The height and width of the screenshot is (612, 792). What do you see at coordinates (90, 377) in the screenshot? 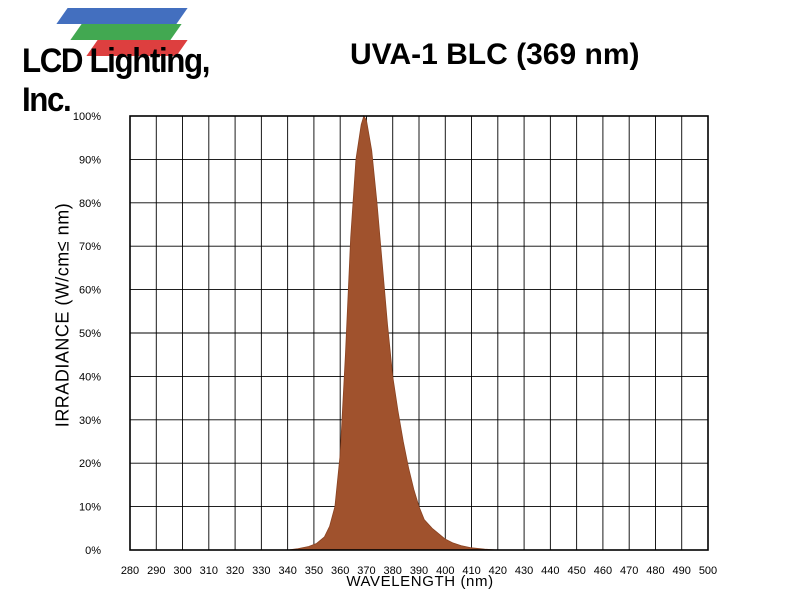
I see `y-tick-label: 40%` at bounding box center [90, 377].